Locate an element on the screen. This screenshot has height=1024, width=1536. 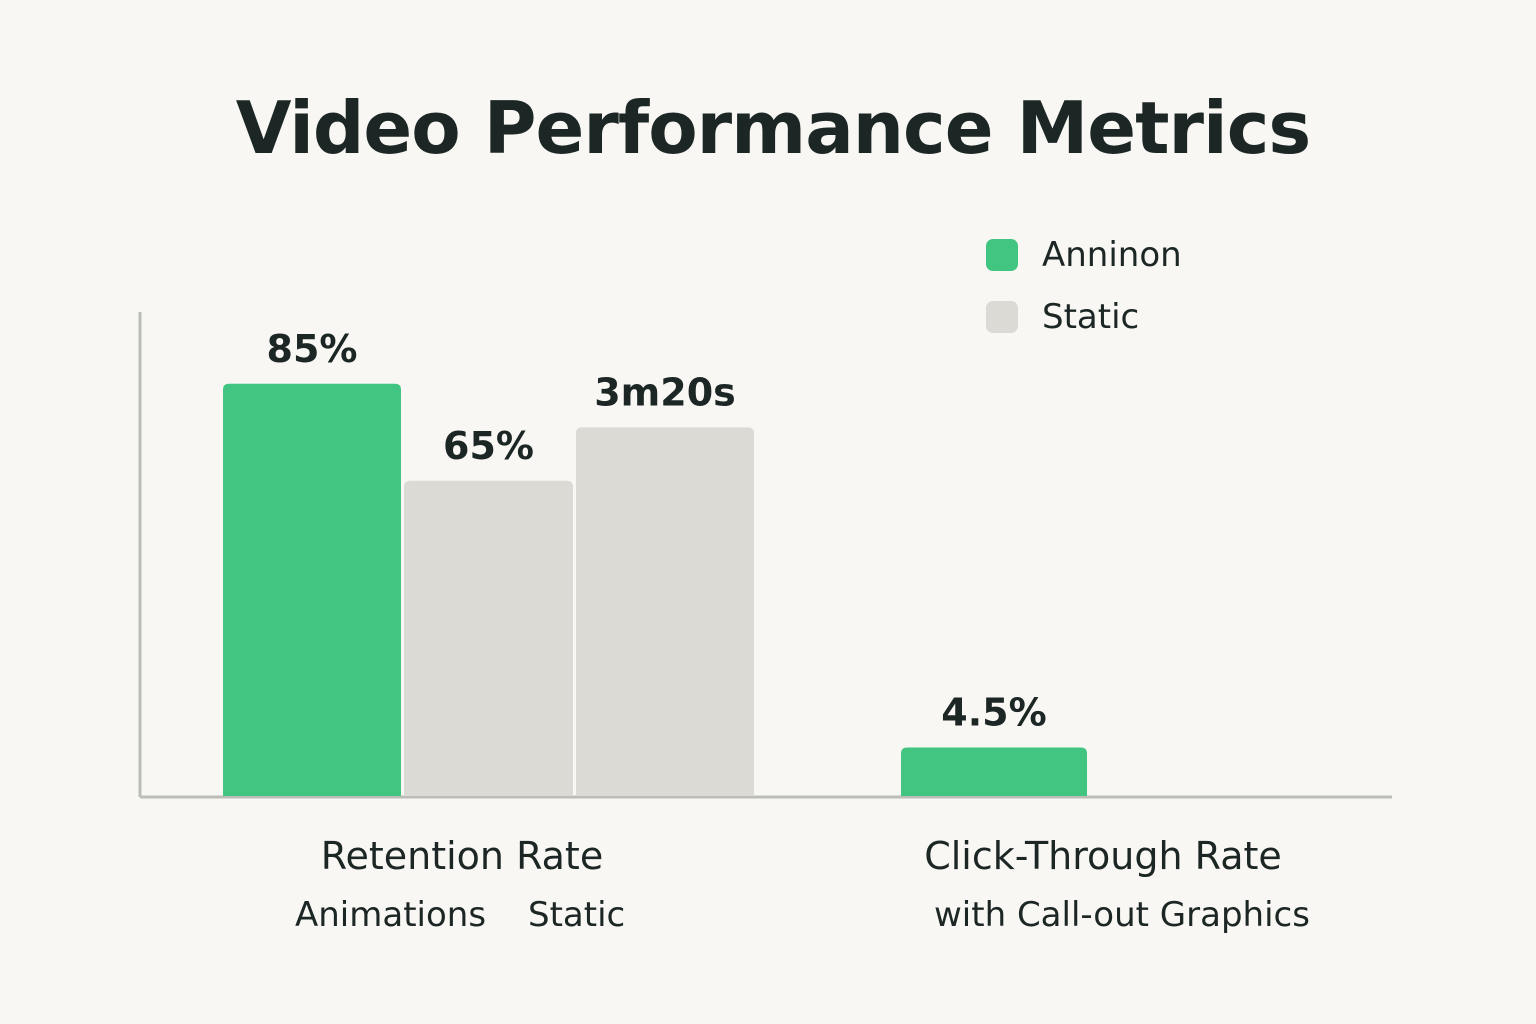
legend-swatch-anninon is located at coordinates (1002, 255).